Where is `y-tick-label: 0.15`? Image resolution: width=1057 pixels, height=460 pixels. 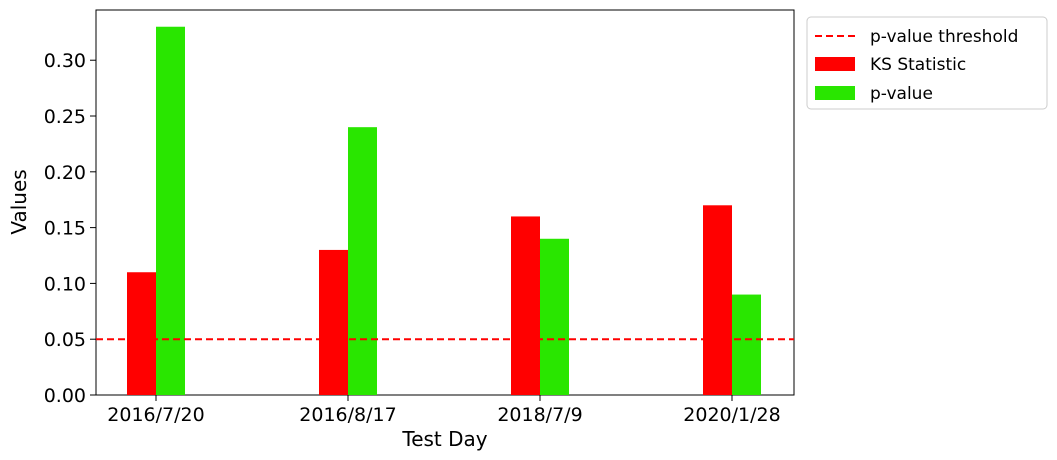 y-tick-label: 0.15 is located at coordinates (65, 229).